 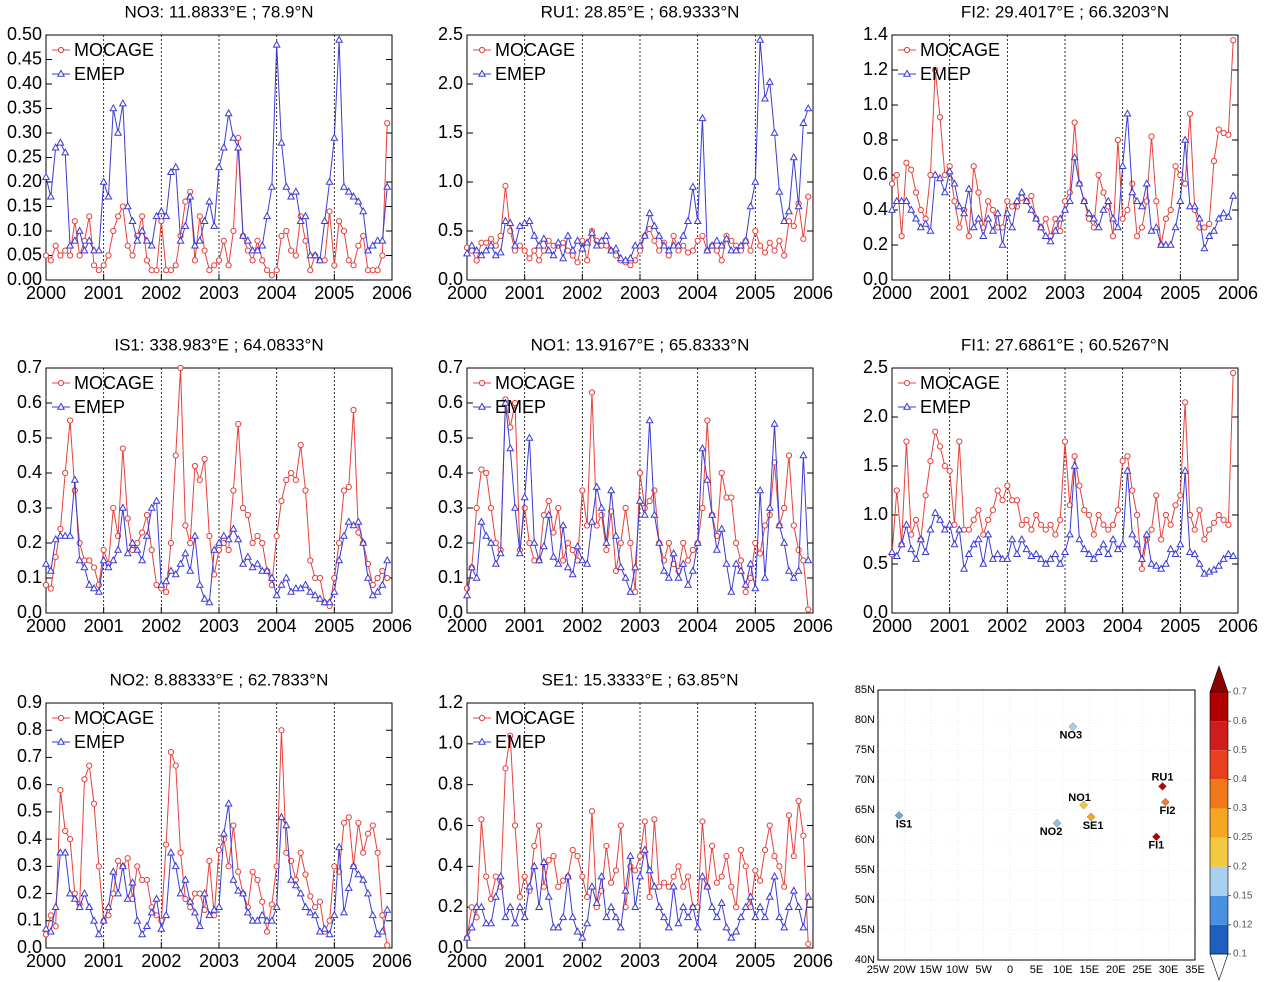 What do you see at coordinates (1240, 866) in the screenshot?
I see `colorbar-label: 0.2` at bounding box center [1240, 866].